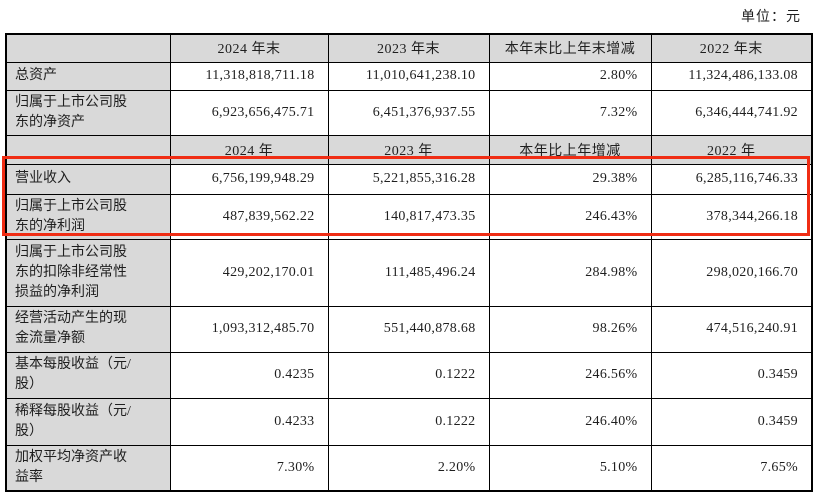  What do you see at coordinates (249, 48) in the screenshot?
I see `column-header-2024-year-end: 2024 年末` at bounding box center [249, 48].